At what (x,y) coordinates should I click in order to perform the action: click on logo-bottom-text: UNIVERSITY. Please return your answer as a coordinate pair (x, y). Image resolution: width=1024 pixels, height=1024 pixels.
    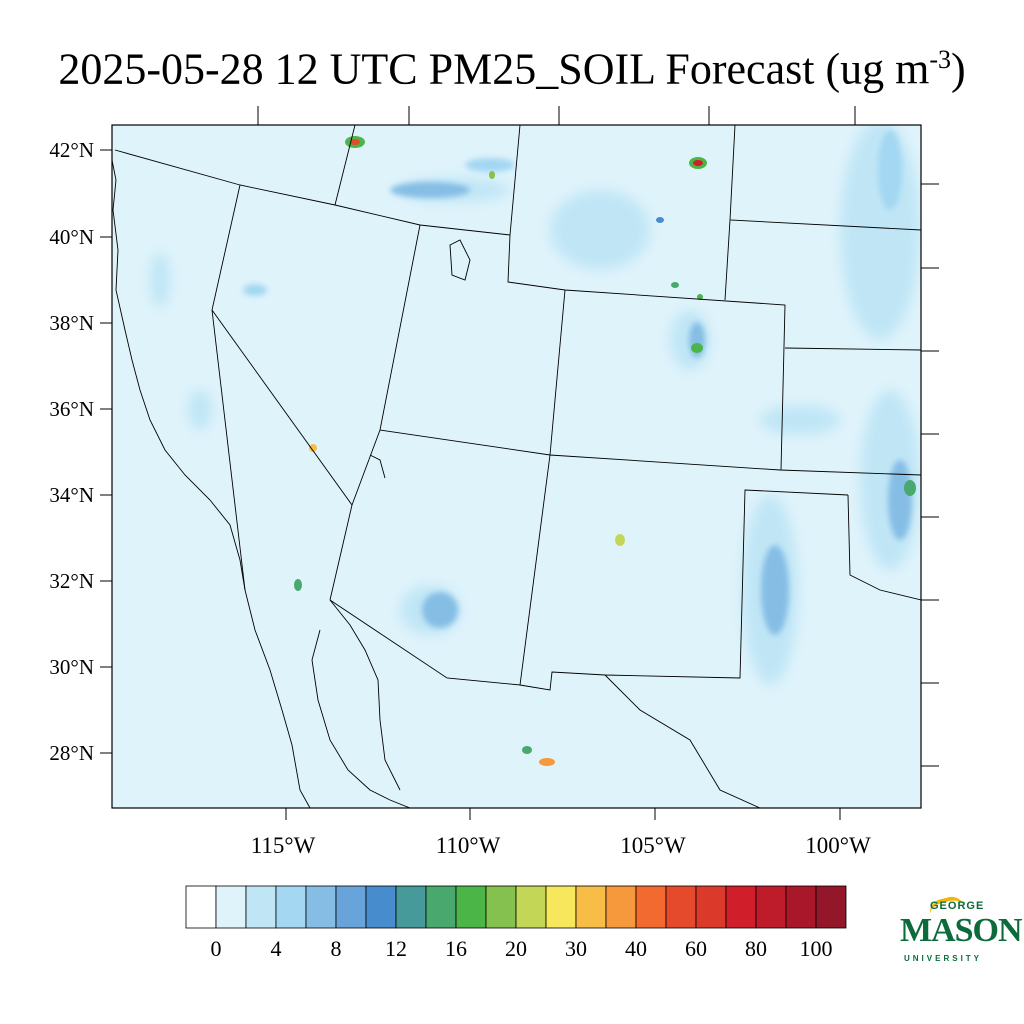
    Looking at the image, I should click on (943, 958).